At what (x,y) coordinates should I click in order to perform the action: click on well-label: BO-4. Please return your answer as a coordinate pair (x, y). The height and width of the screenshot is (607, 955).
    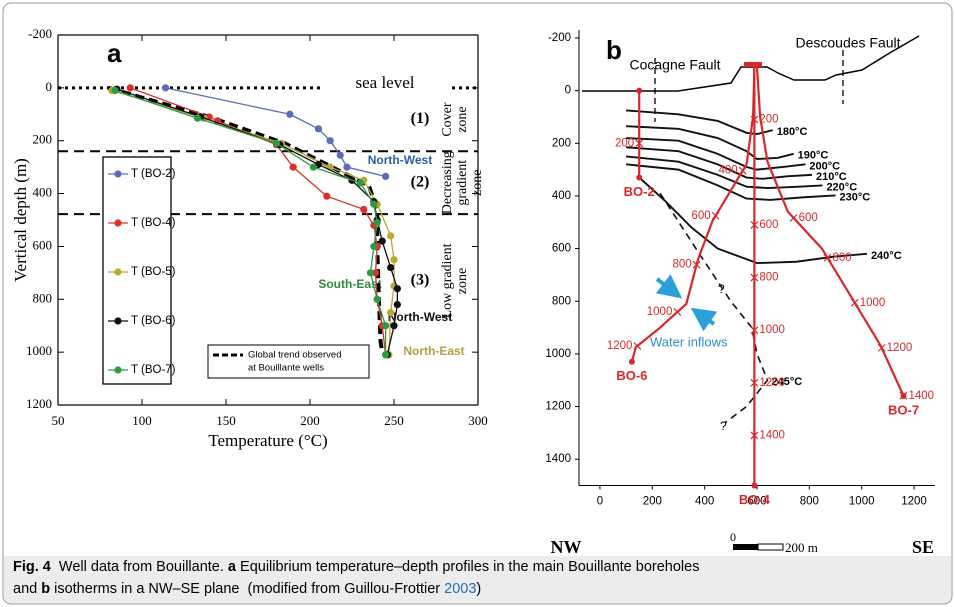
    Looking at the image, I should click on (755, 499).